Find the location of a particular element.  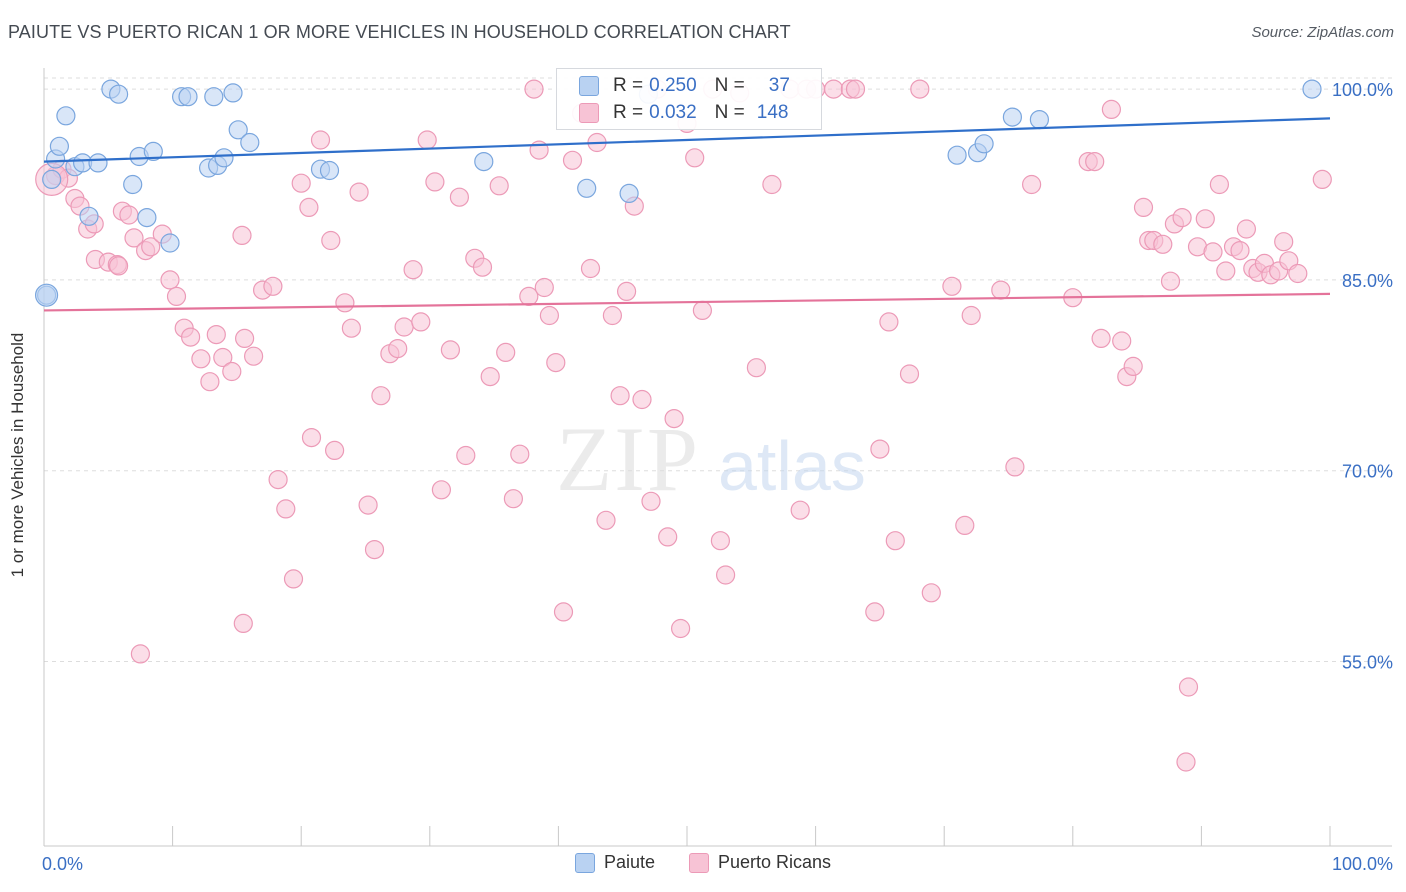

legend-label-paiute: Paiute is located at coordinates (629, 862).